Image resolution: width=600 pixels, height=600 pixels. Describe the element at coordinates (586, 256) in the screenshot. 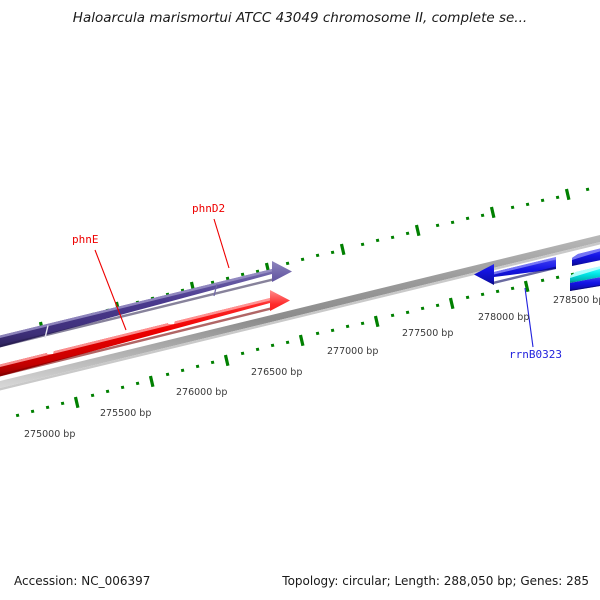

I see `gene-bar-right-blue-upper` at that location.